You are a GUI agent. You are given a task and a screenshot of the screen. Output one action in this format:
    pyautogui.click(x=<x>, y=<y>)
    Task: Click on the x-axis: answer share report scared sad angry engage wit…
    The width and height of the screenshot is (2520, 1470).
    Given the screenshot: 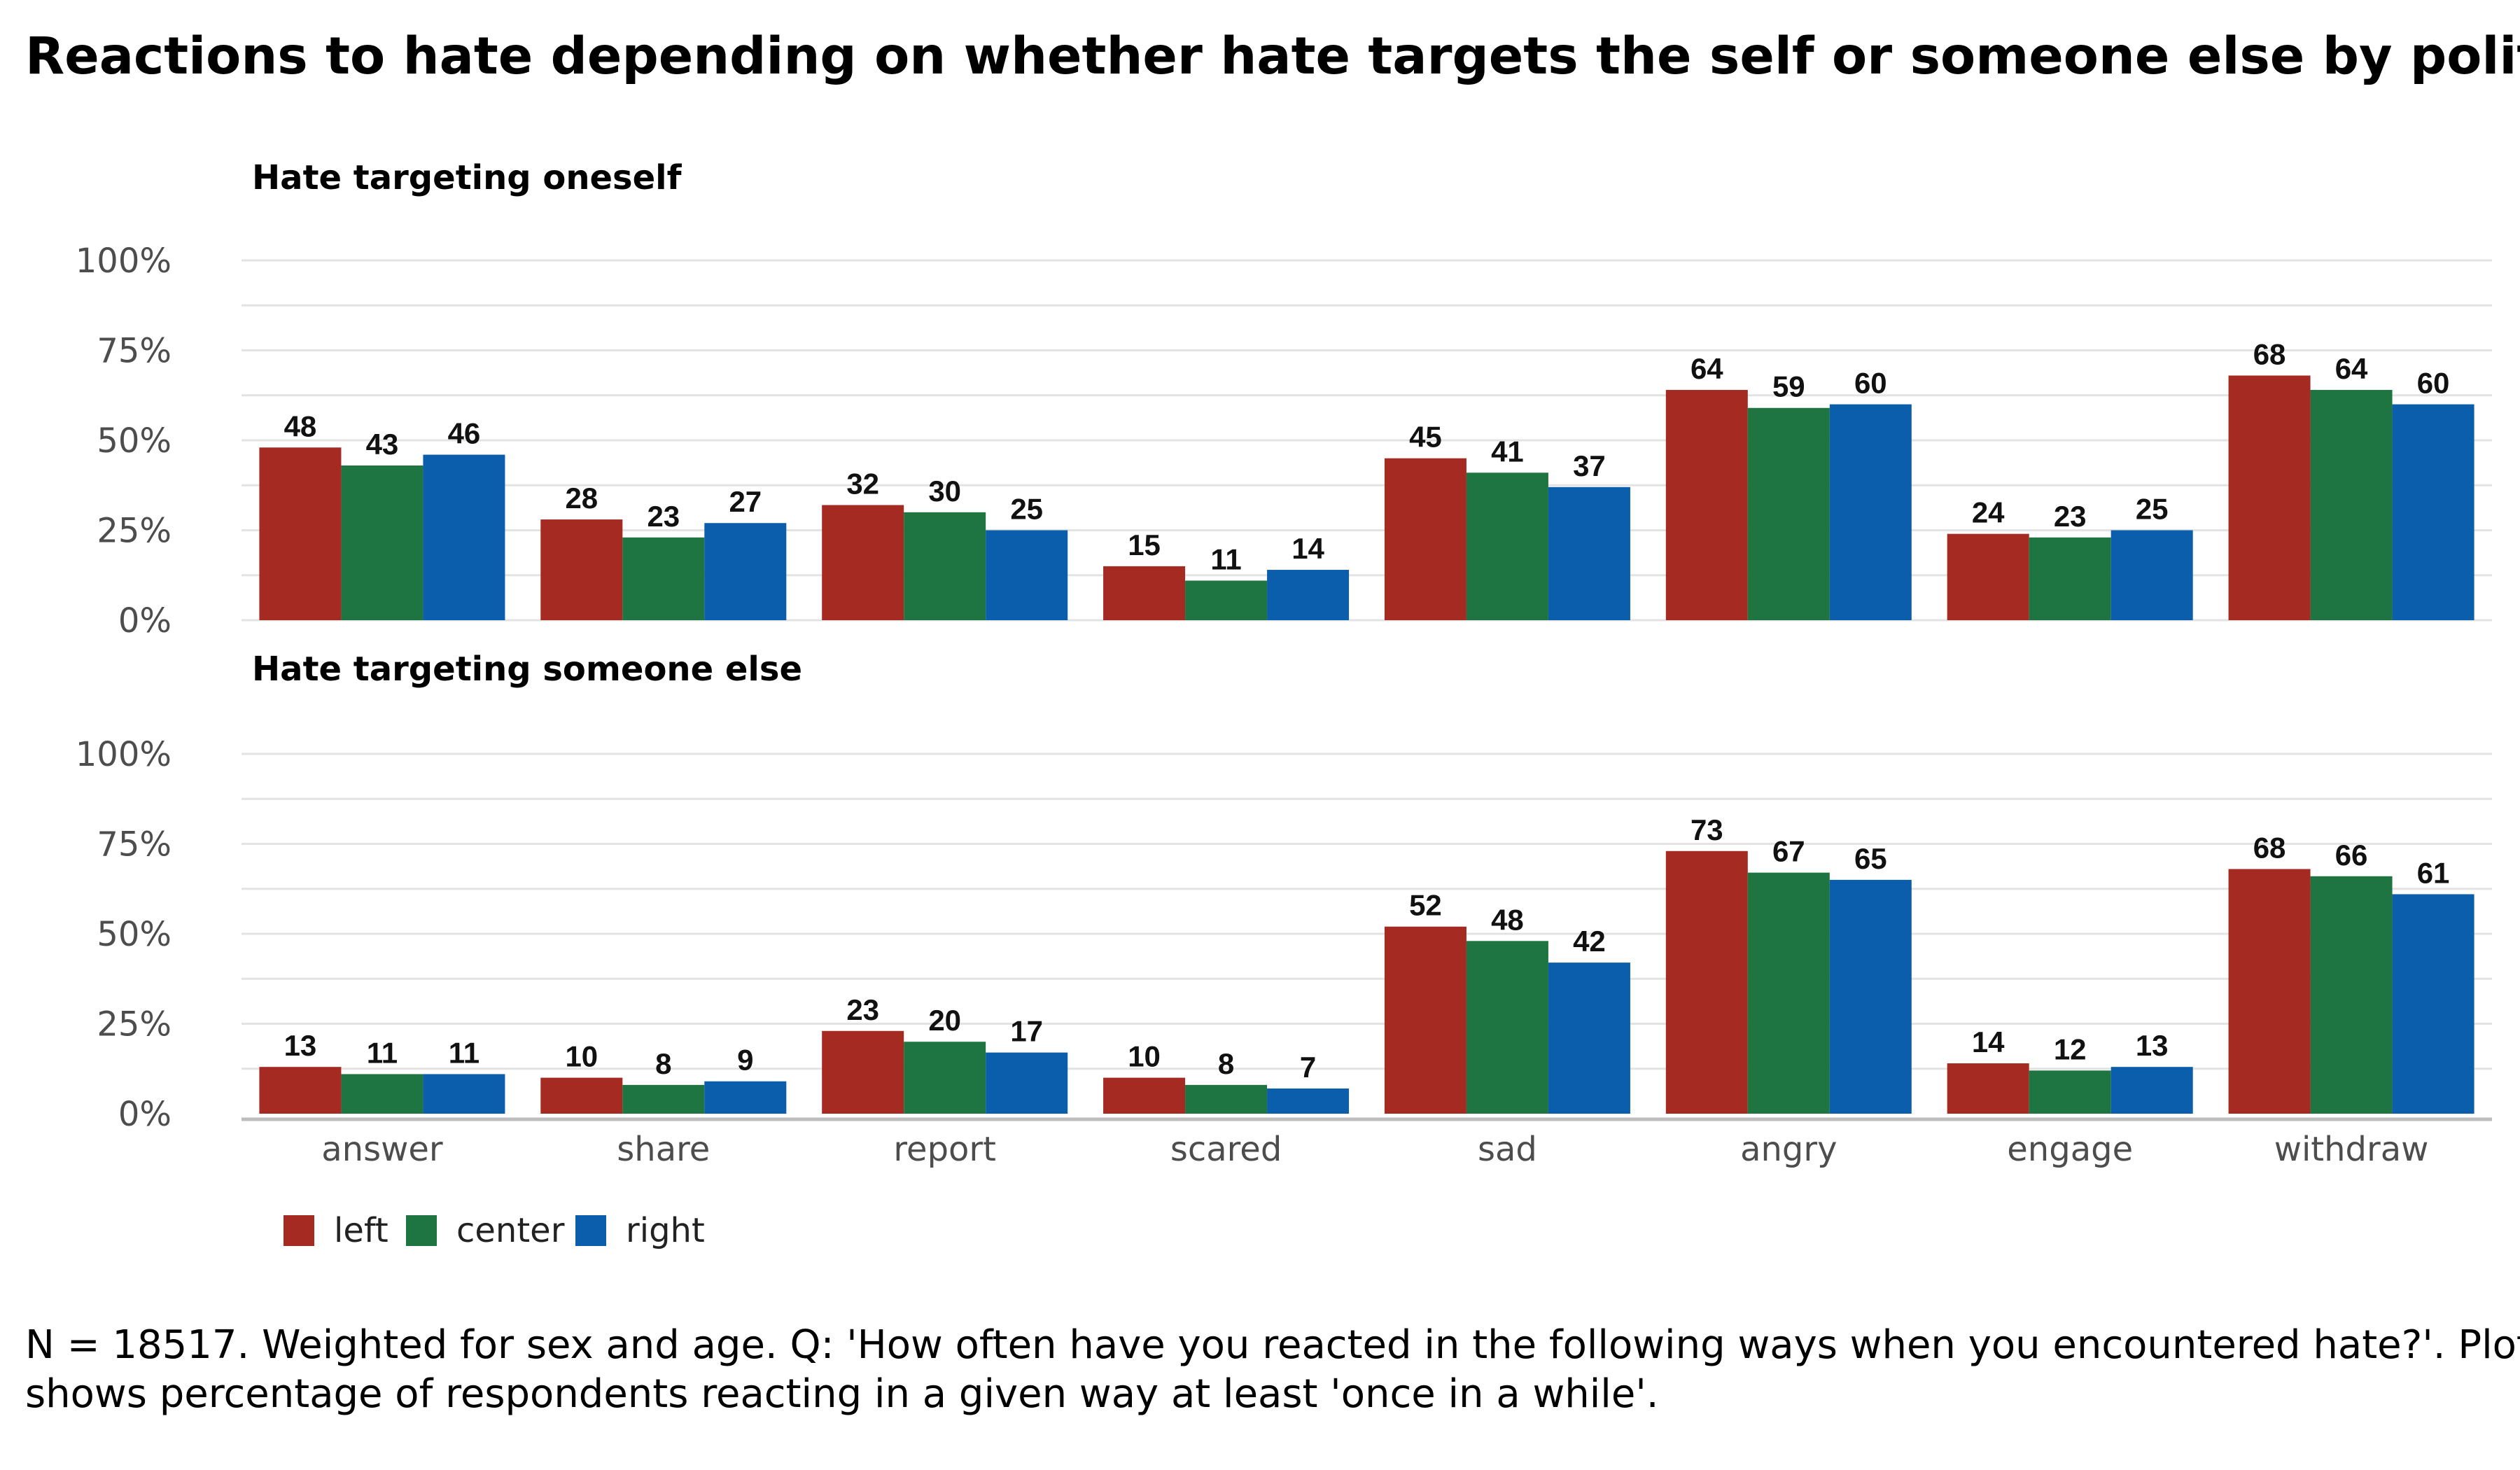 What is the action you would take?
    pyautogui.click(x=1374, y=1149)
    